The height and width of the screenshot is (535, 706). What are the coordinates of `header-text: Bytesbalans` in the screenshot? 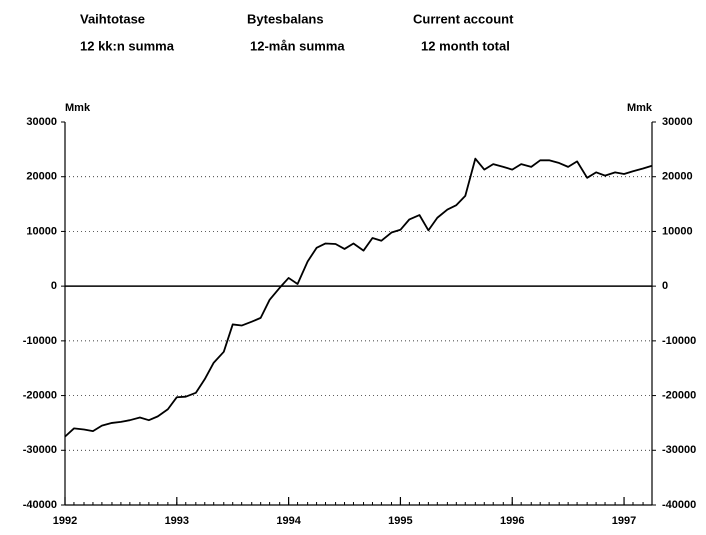 It's located at (285, 18).